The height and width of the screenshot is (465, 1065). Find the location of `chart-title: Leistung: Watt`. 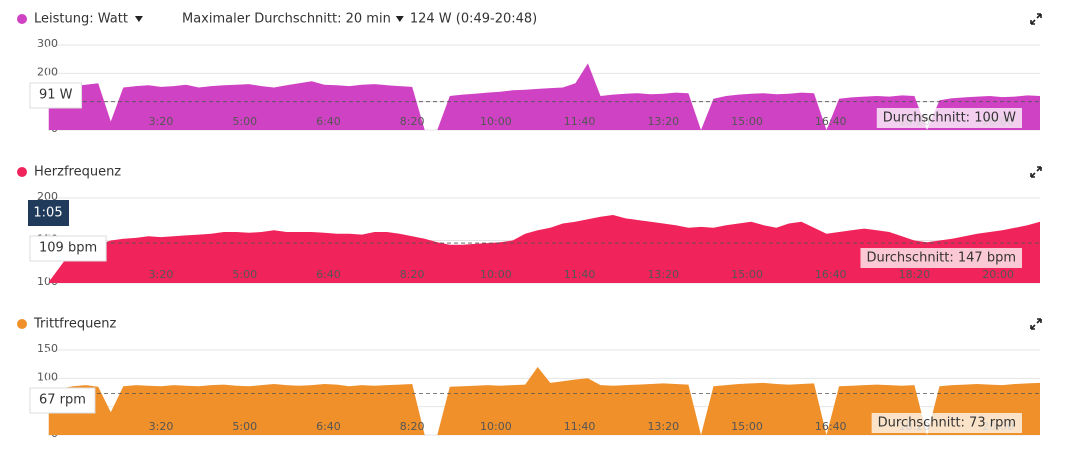

chart-title: Leistung: Watt is located at coordinates (81, 19).